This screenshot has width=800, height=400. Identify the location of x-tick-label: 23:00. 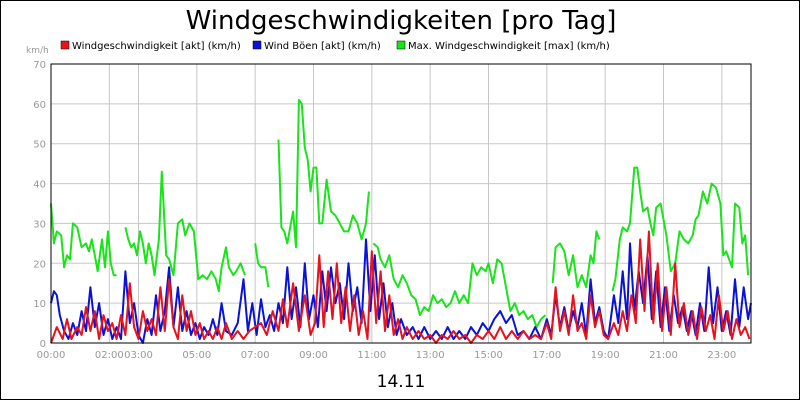
(721, 355).